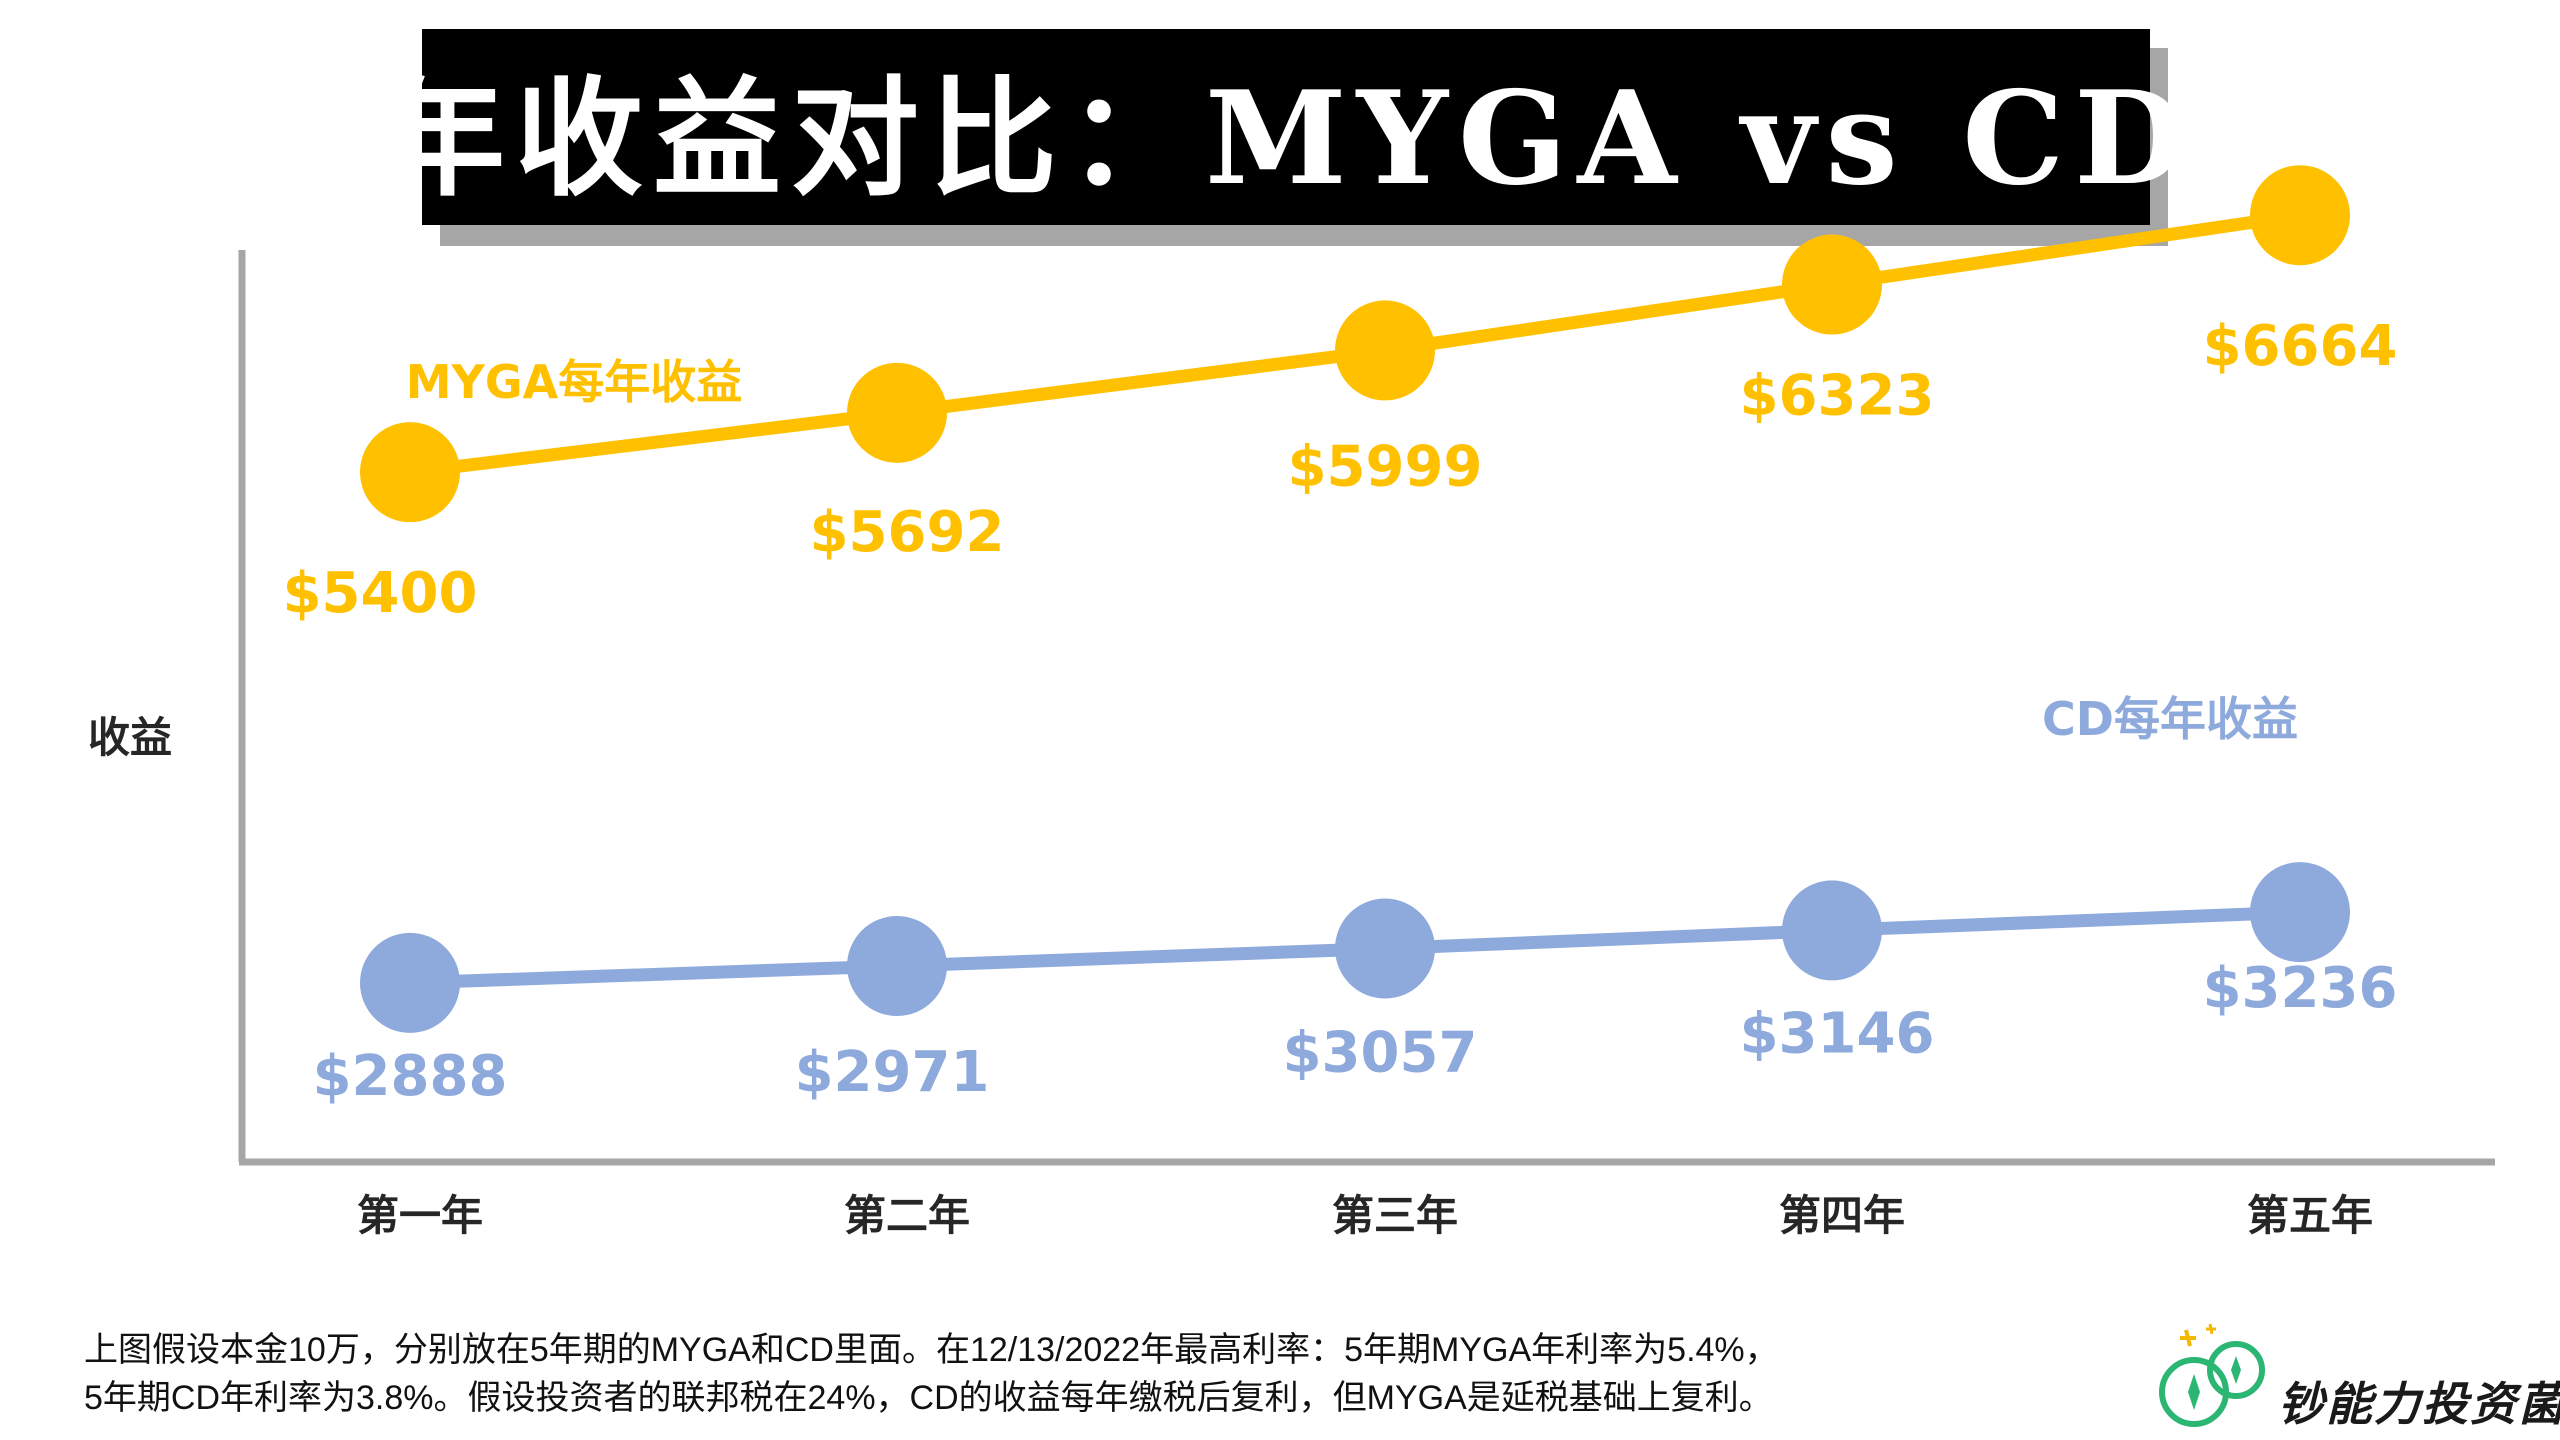  Describe the element at coordinates (1837, 1033) in the screenshot. I see `data-label: $3146` at that location.